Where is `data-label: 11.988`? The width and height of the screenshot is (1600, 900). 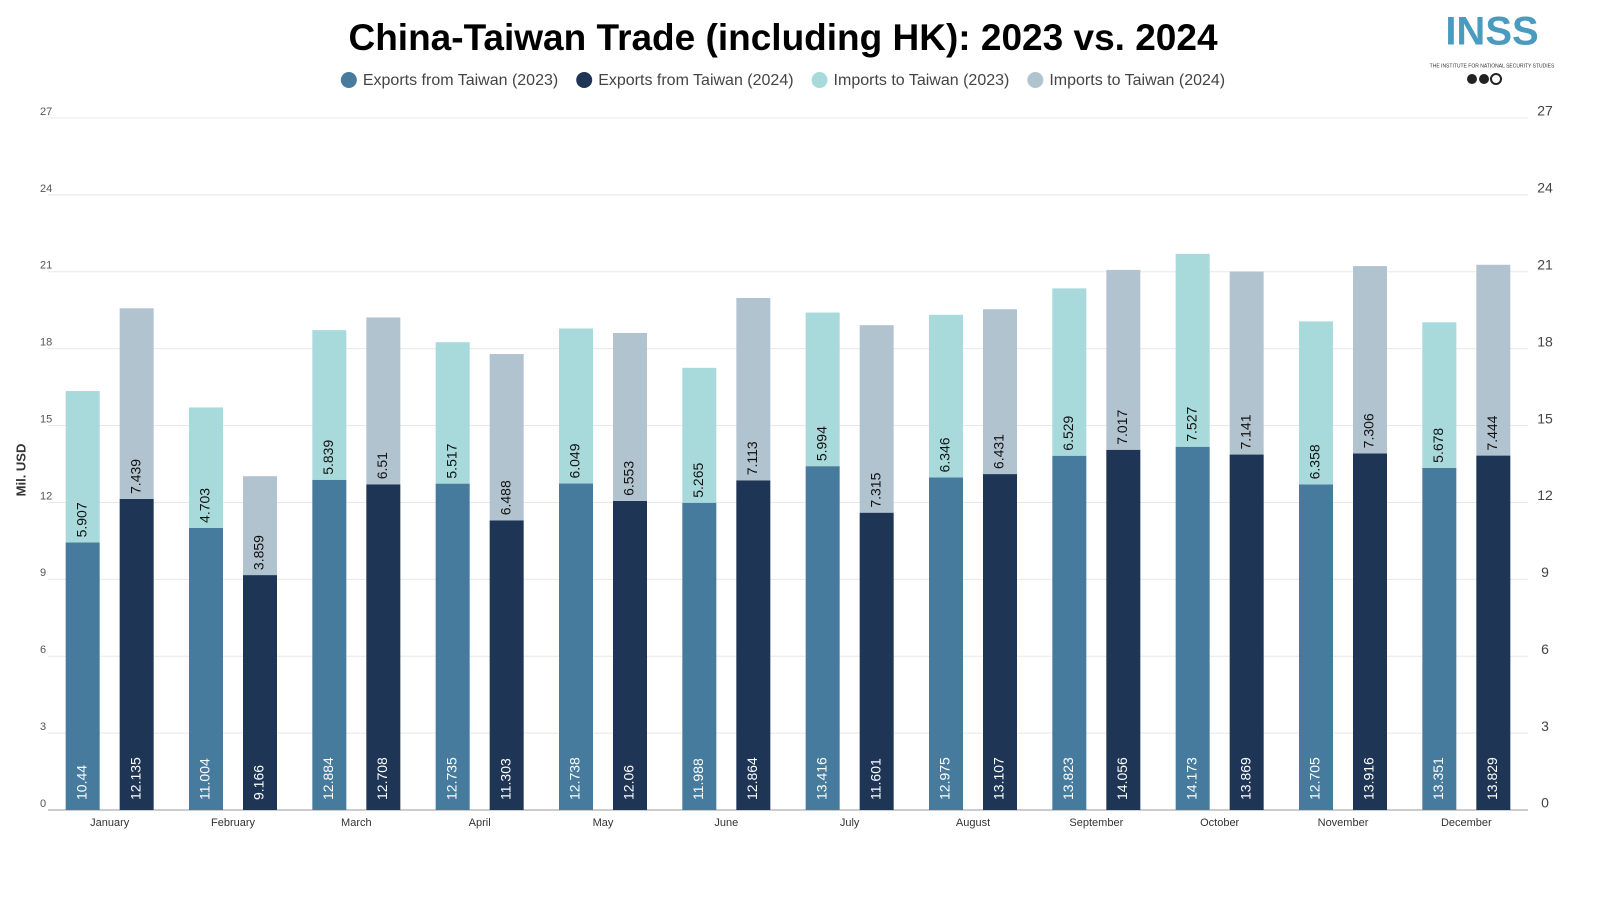
data-label: 11.988 is located at coordinates (698, 779).